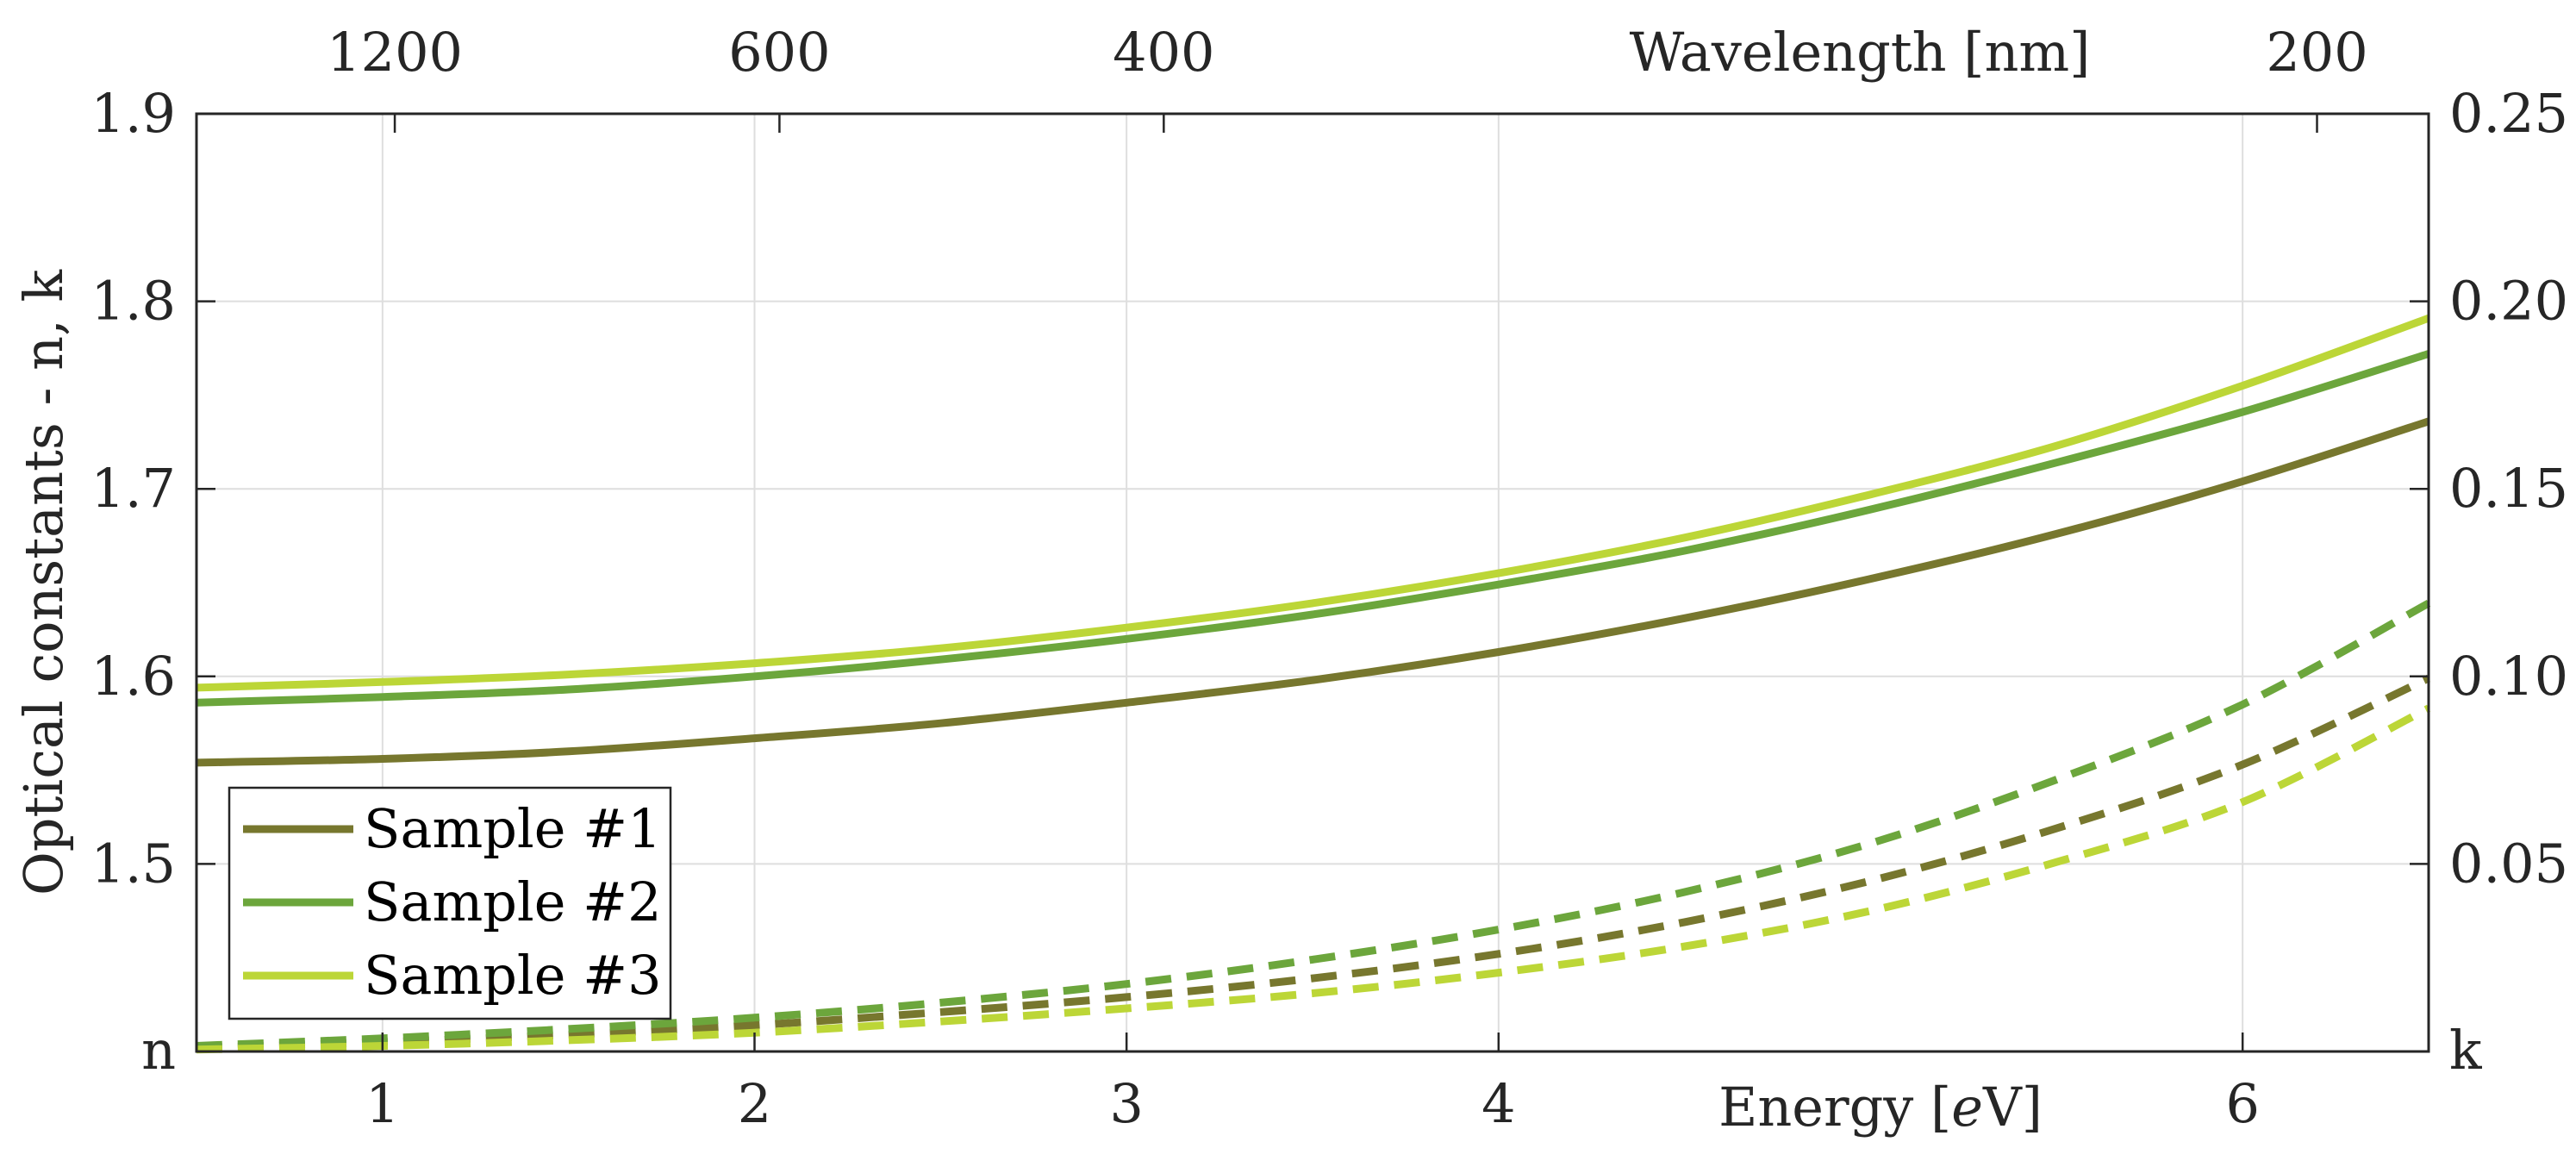 The image size is (2576, 1173). I want to click on legend-label-sample-1: Sample #1, so click(513, 828).